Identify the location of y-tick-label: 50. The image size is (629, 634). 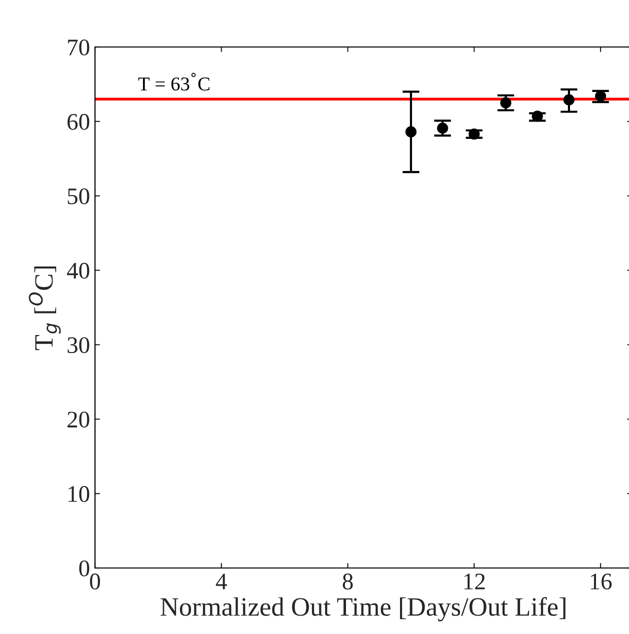
(79, 196).